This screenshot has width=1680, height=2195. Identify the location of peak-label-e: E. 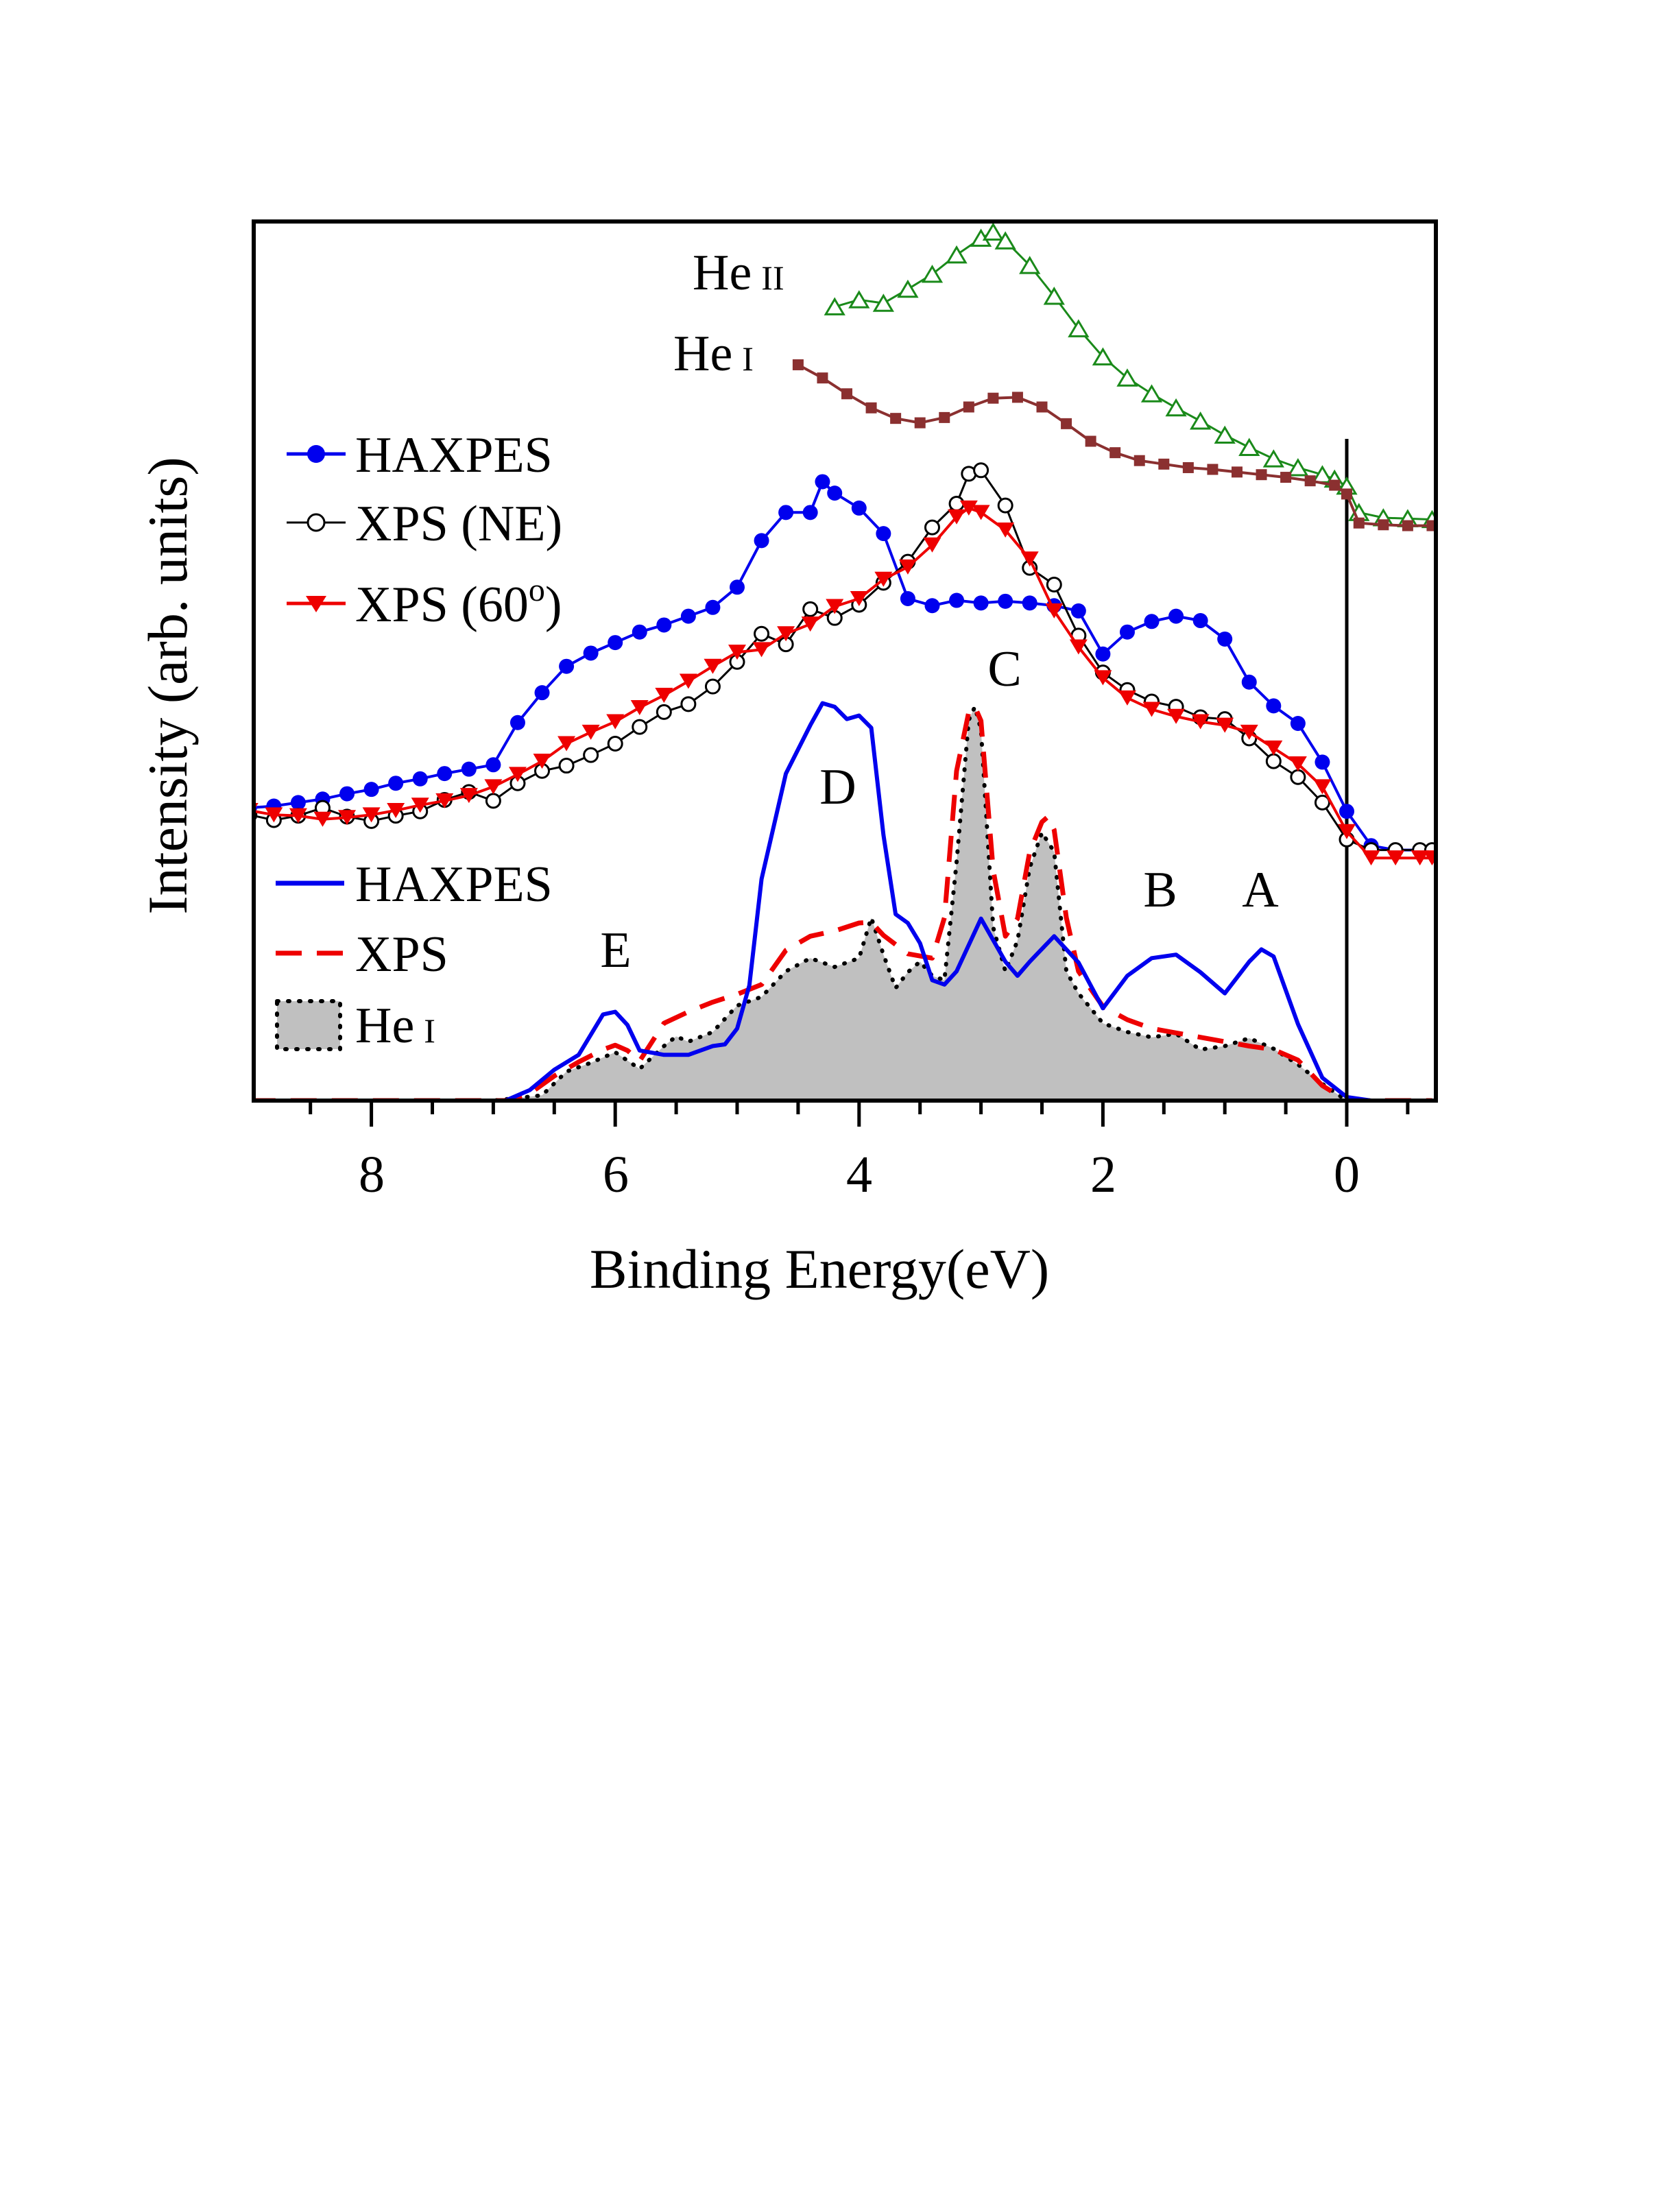
(615, 950).